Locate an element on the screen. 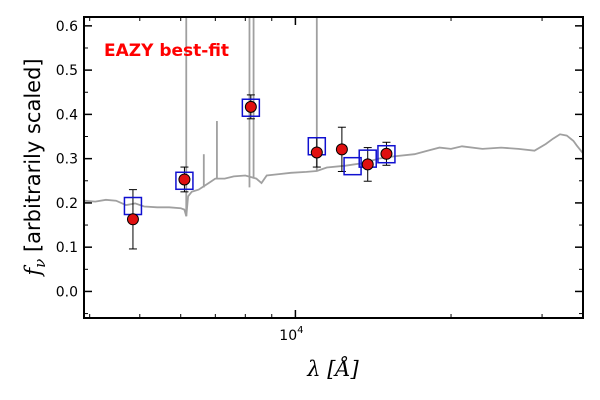 The image size is (600, 400). x-tick-labels: 104 is located at coordinates (291, 334).